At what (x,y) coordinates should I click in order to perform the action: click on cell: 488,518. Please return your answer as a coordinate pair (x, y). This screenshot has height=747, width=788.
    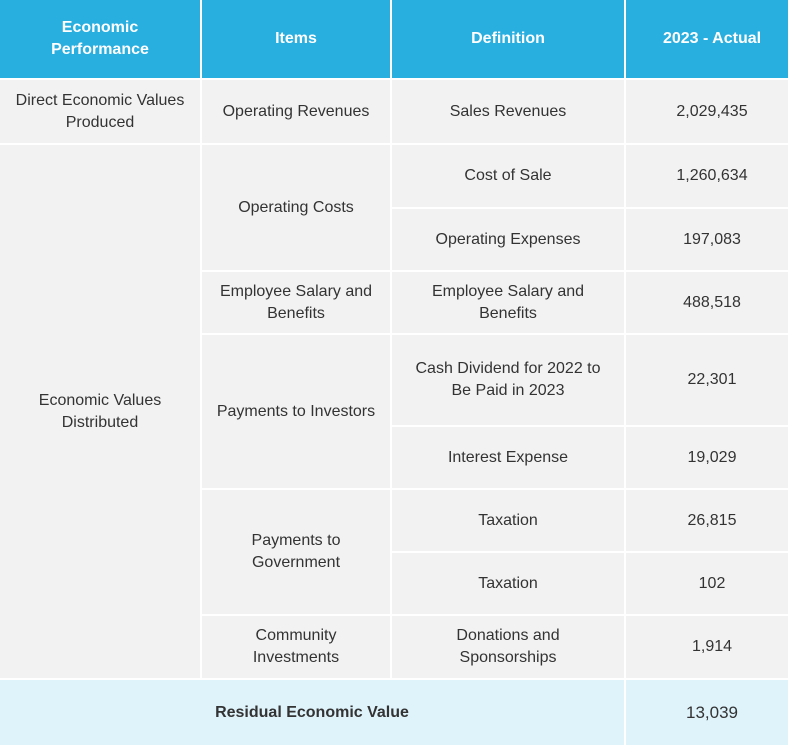
    Looking at the image, I should click on (707, 302).